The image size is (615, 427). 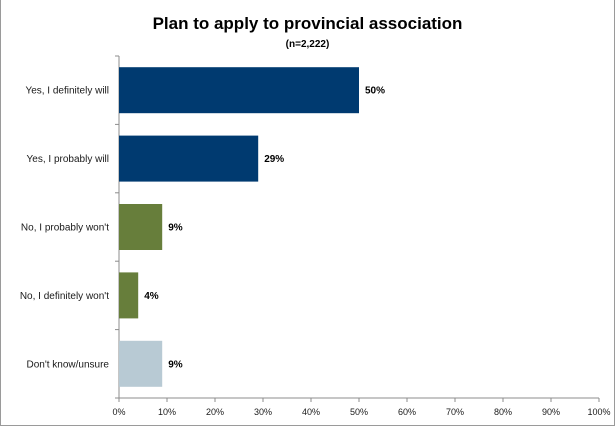 What do you see at coordinates (274, 159) in the screenshot?
I see `data-label: 29%` at bounding box center [274, 159].